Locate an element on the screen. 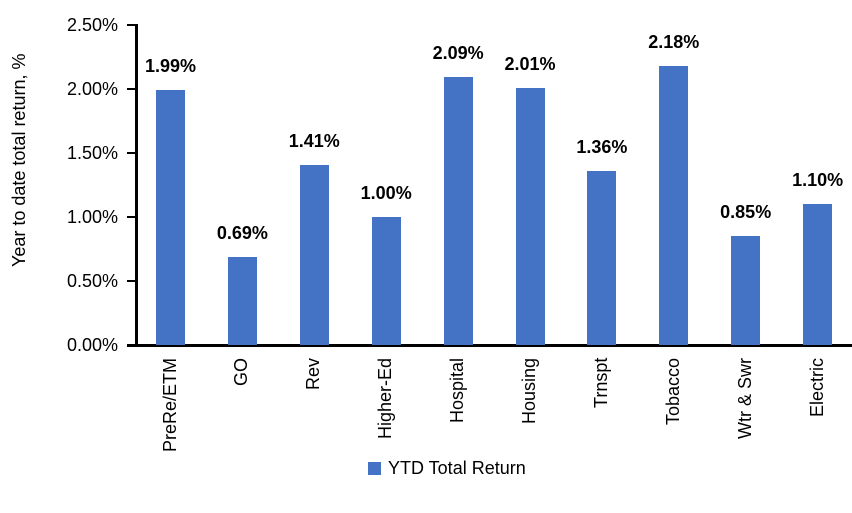 The width and height of the screenshot is (852, 513). x-axis-category-label: Higher-Ed is located at coordinates (385, 398).